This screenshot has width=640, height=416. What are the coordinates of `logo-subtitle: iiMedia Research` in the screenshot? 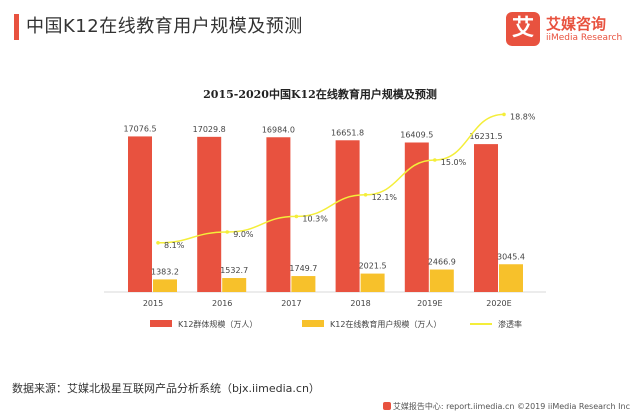 It's located at (584, 38).